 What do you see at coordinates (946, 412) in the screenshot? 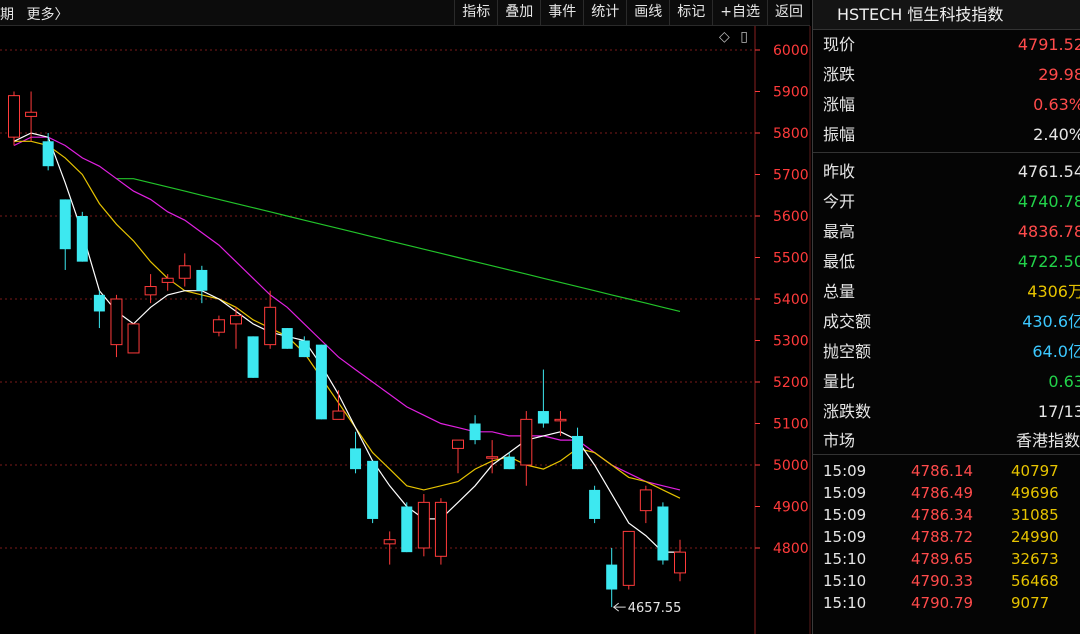
I see `stats-row: 涨跌数 17/13` at bounding box center [946, 412].